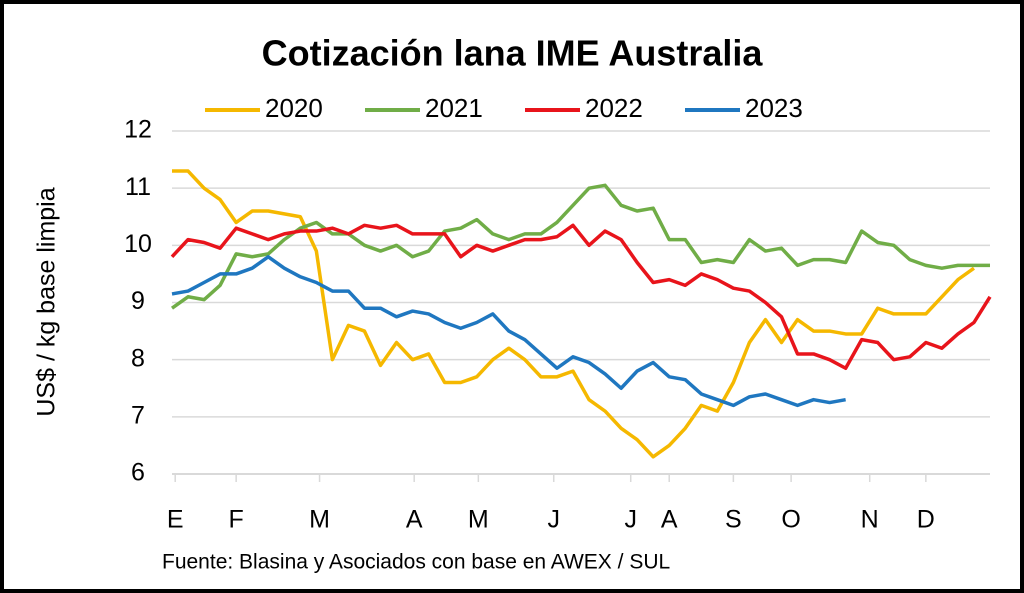 The width and height of the screenshot is (1024, 593). What do you see at coordinates (870, 520) in the screenshot?
I see `x-tick-label: N` at bounding box center [870, 520].